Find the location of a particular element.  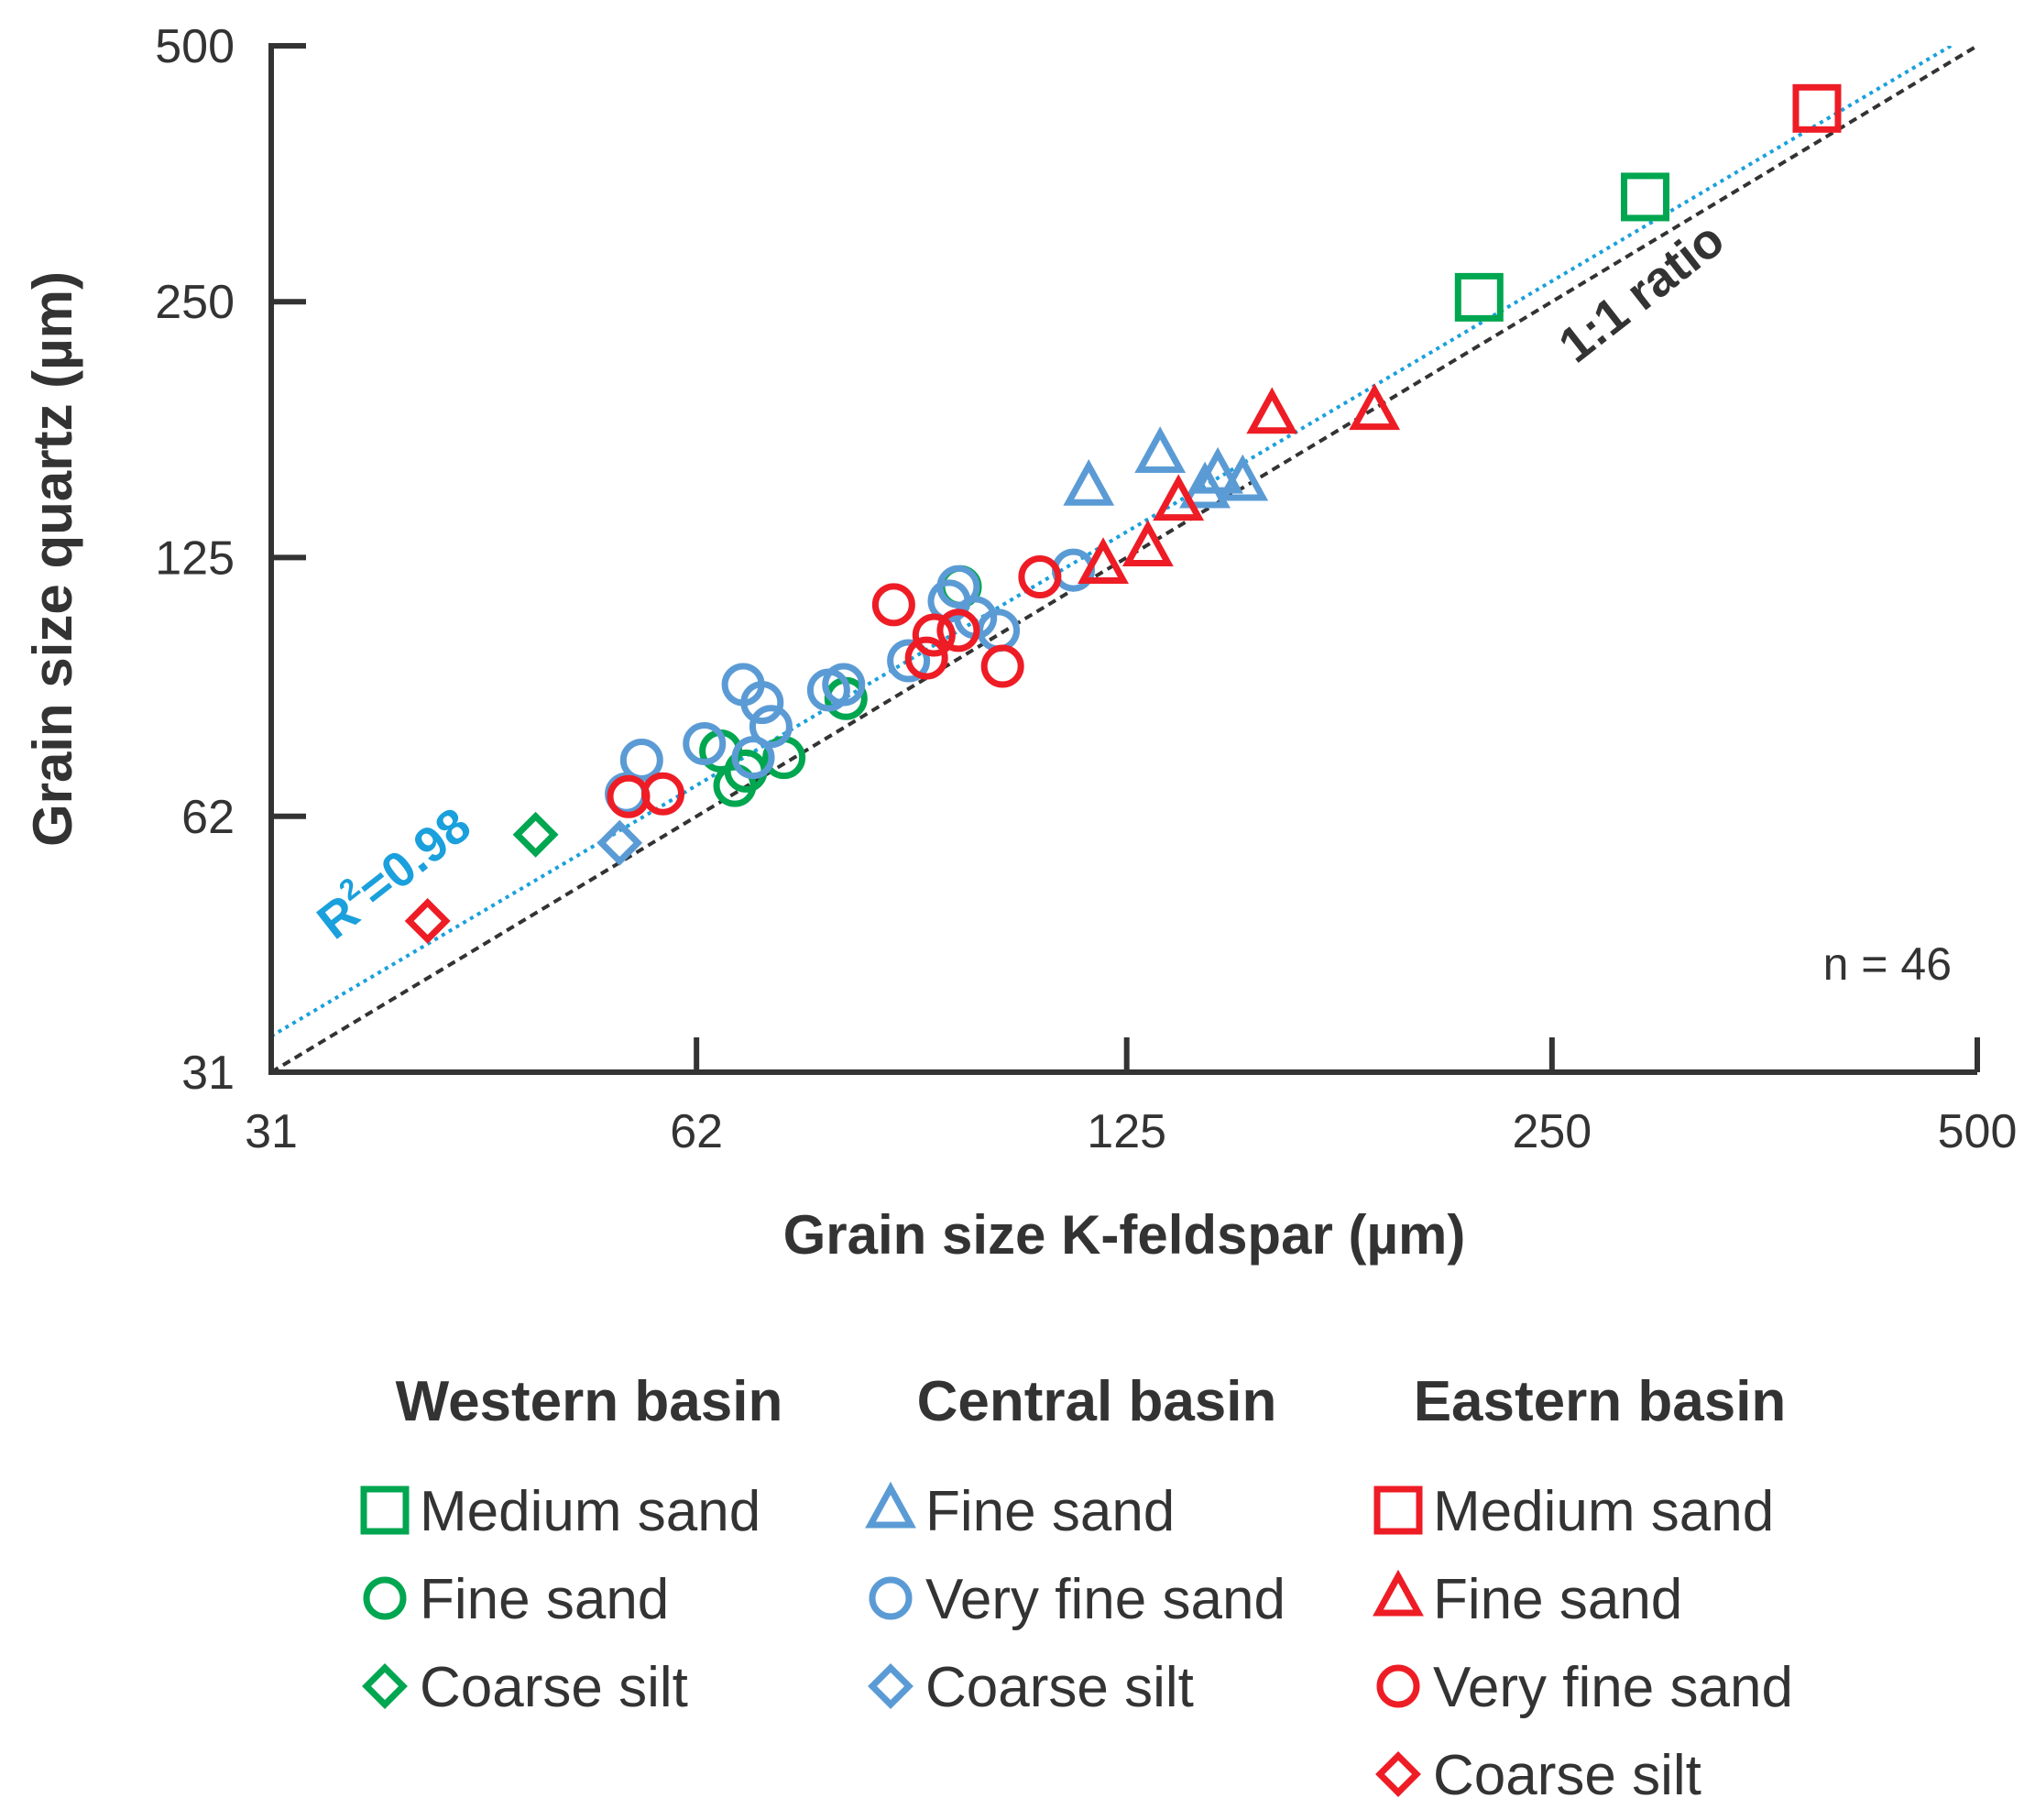

y-axis-title: Grain size quartz (µm) is located at coordinates (52, 559).